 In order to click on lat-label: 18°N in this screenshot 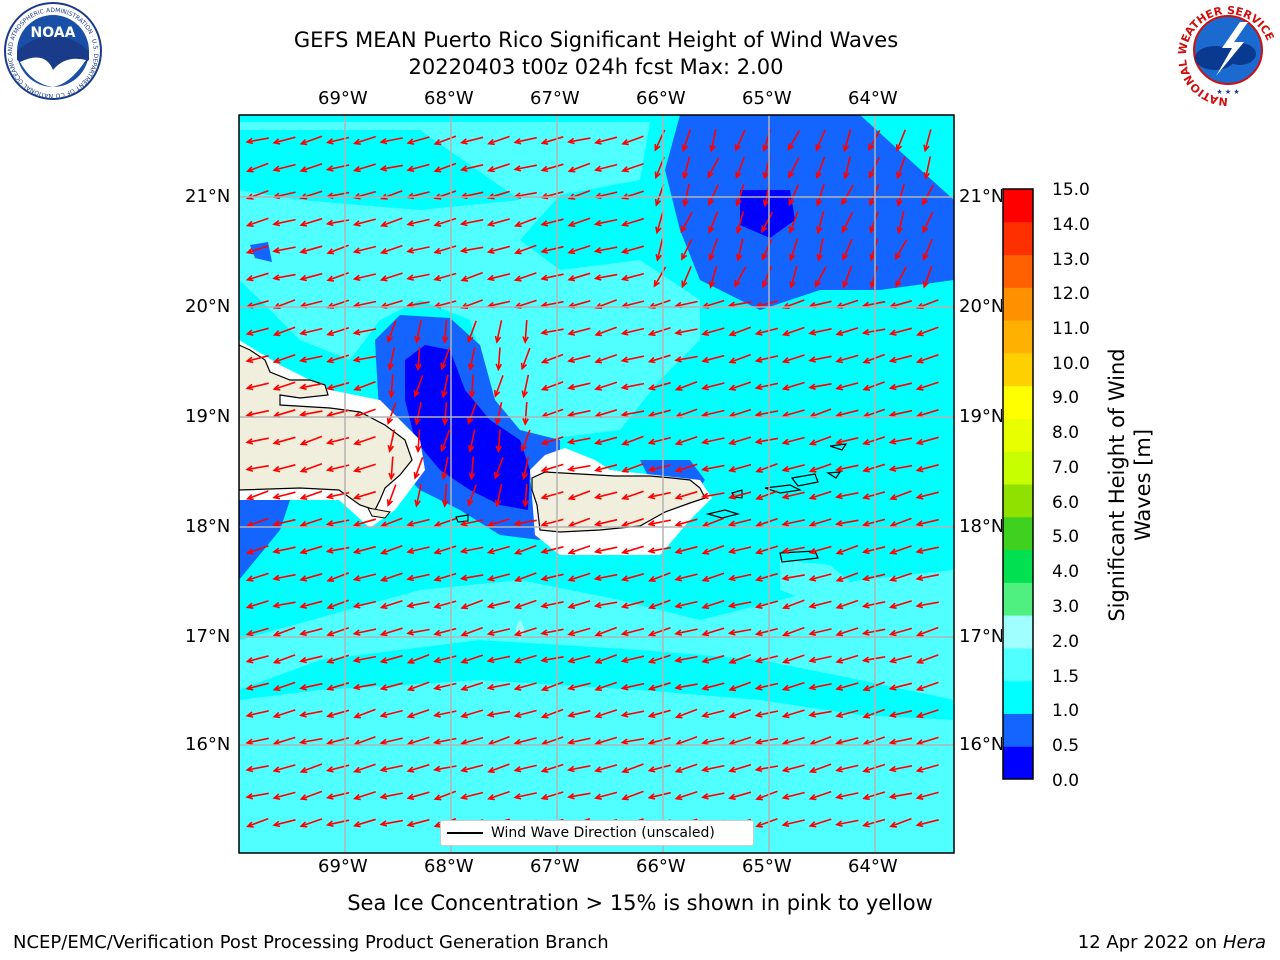, I will do `click(980, 526)`.